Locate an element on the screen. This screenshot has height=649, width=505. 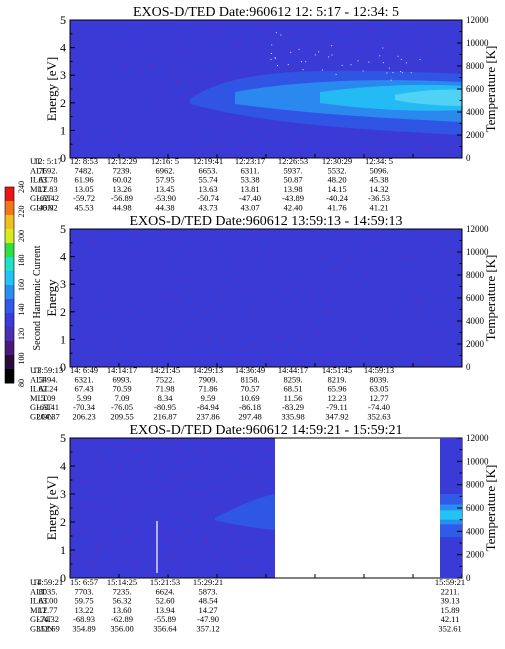
table-cell: -62.89 is located at coordinates (122, 619).